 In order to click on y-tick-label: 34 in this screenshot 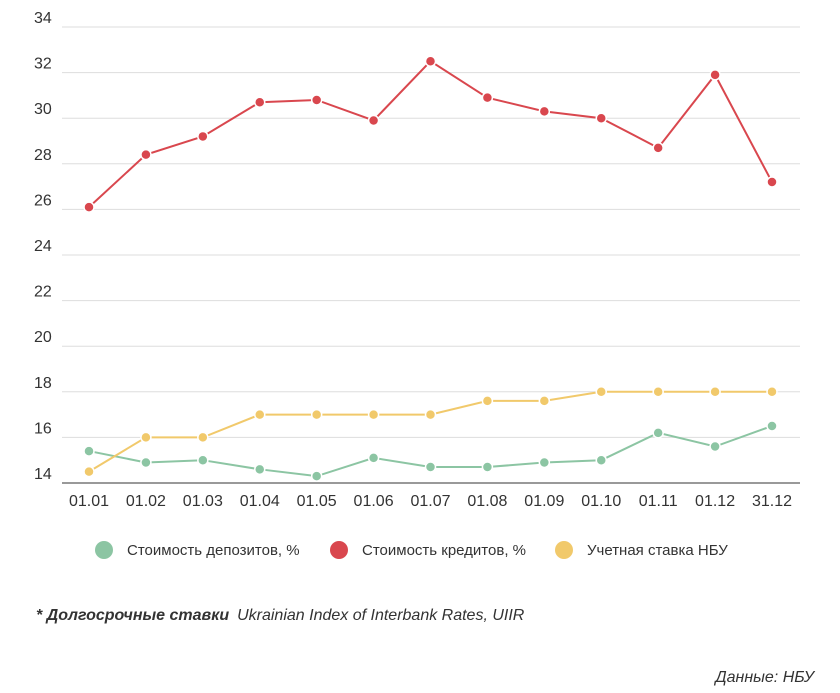, I will do `click(43, 18)`.